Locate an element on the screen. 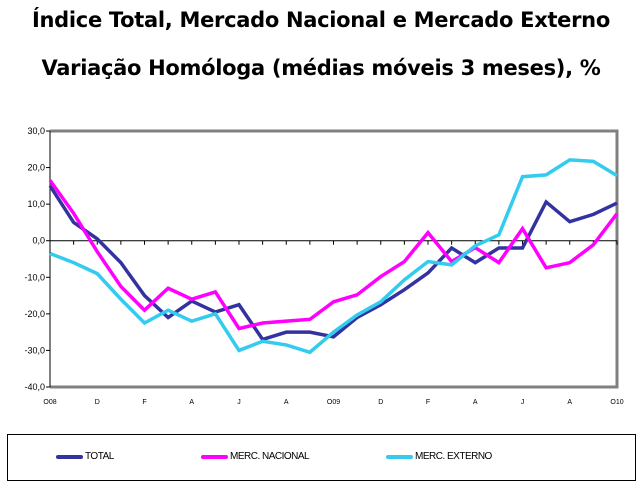 This screenshot has width=642, height=488. legend-item-total: TOTAL is located at coordinates (85, 456).